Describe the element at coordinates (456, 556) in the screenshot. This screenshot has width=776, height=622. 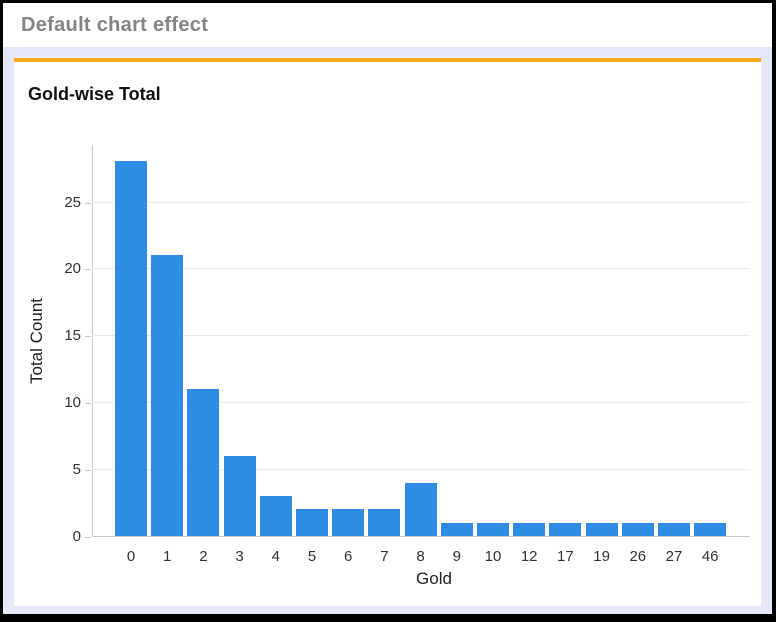
I see `x-tick-label: 9` at that location.